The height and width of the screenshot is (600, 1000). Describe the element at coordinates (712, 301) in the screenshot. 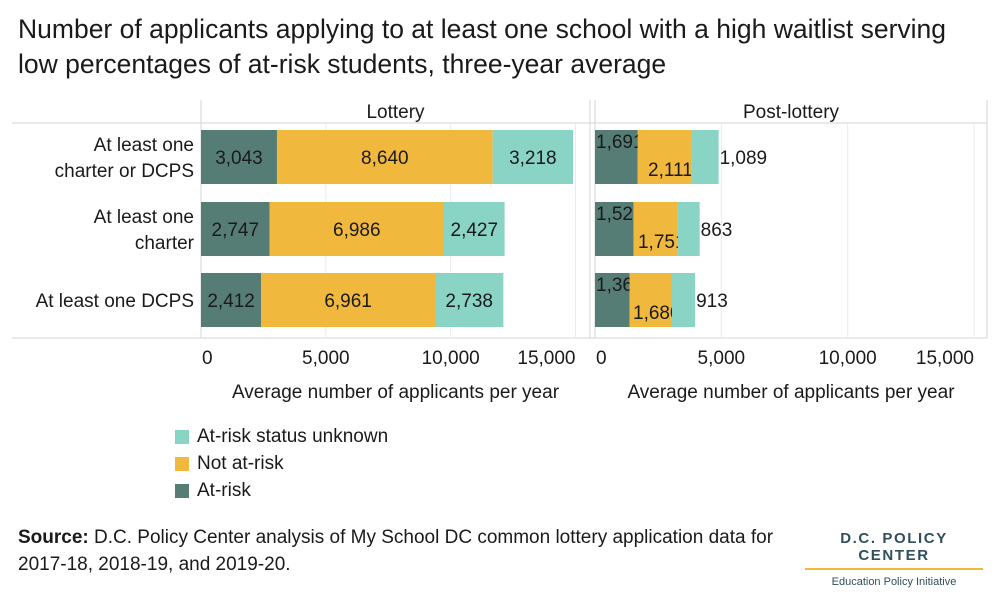

I see `post-lottery-data-label-at-risk-status-unknown-3: 913` at that location.